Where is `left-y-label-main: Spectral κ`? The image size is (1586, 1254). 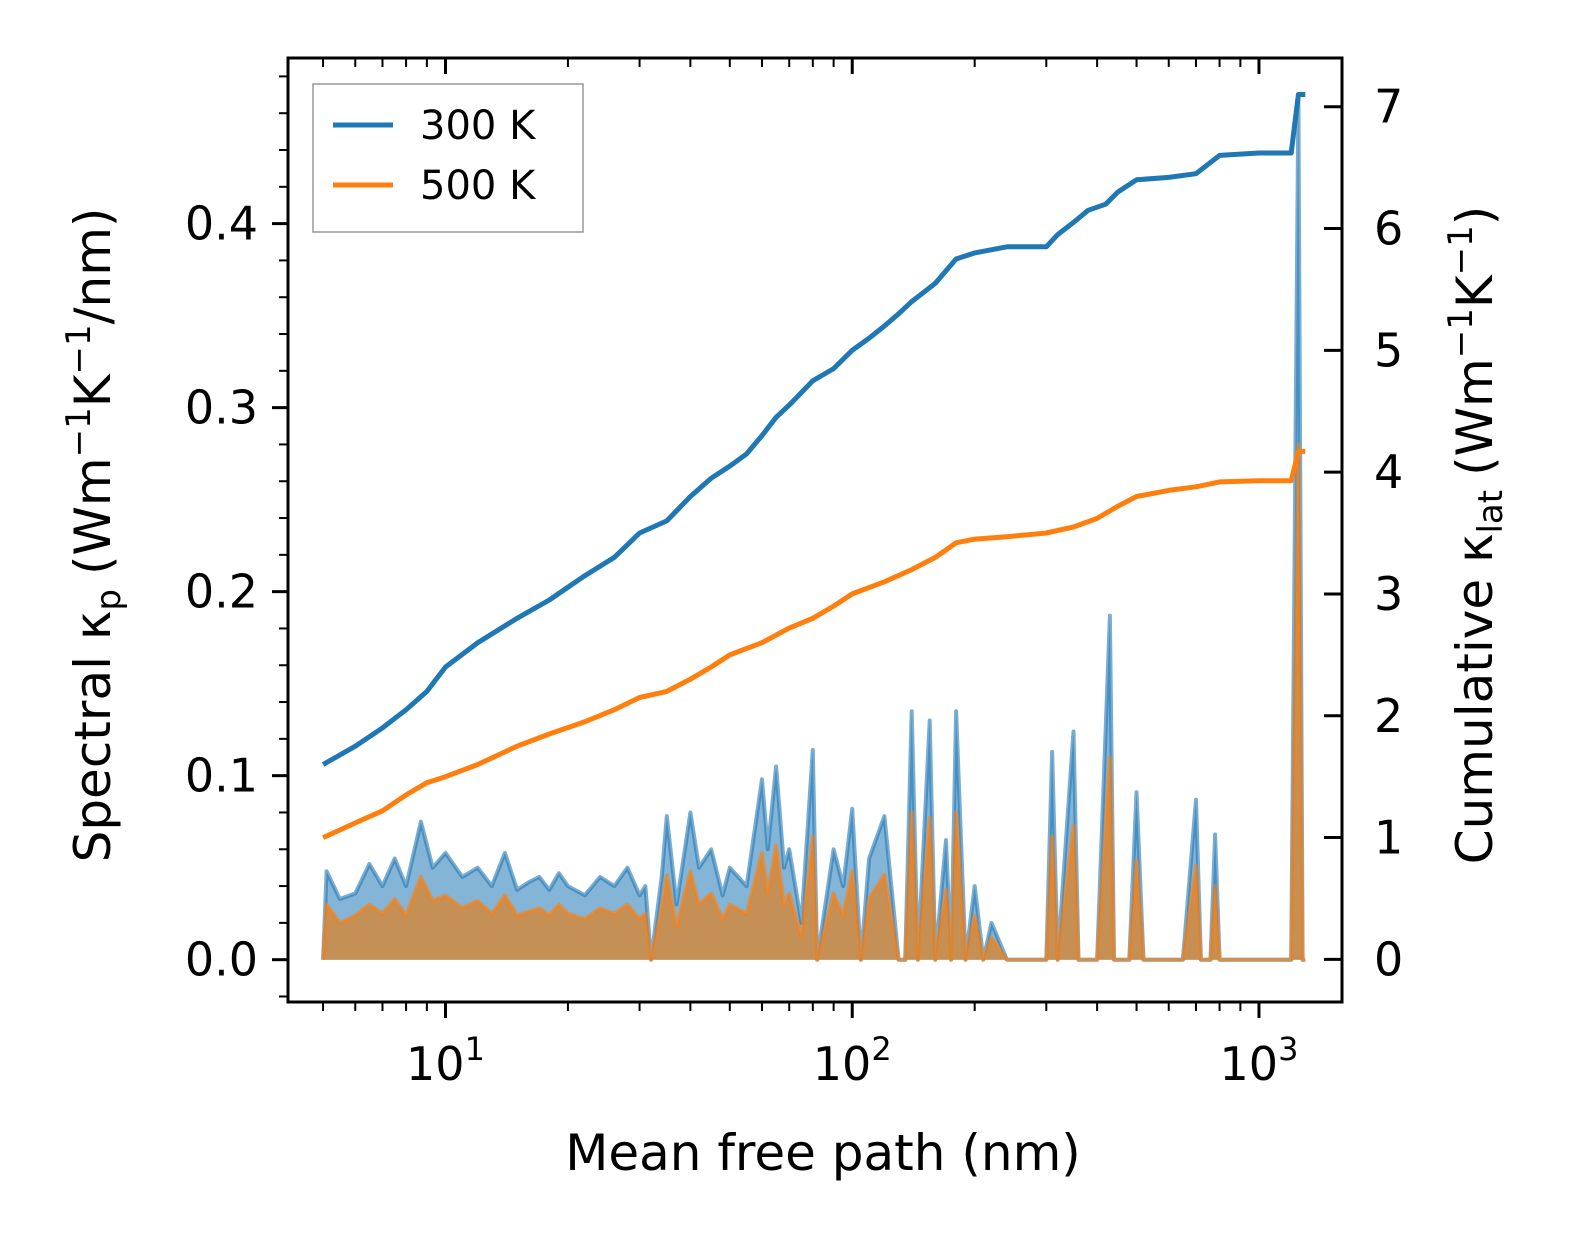 left-y-label-main: Spectral κ is located at coordinates (93, 737).